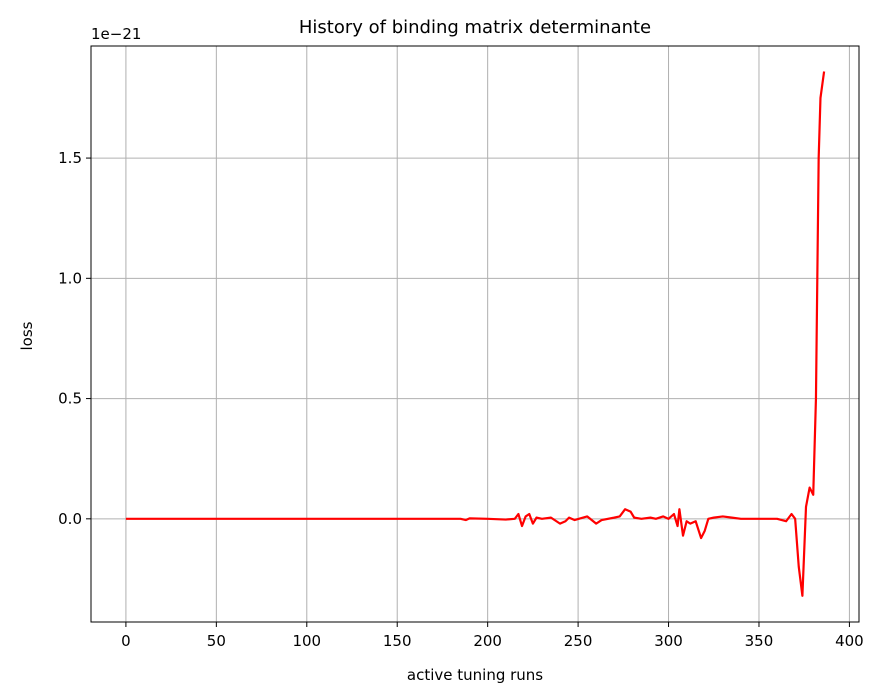 This screenshot has width=884, height=700. What do you see at coordinates (306, 641) in the screenshot?
I see `x-tick-label: 100` at bounding box center [306, 641].